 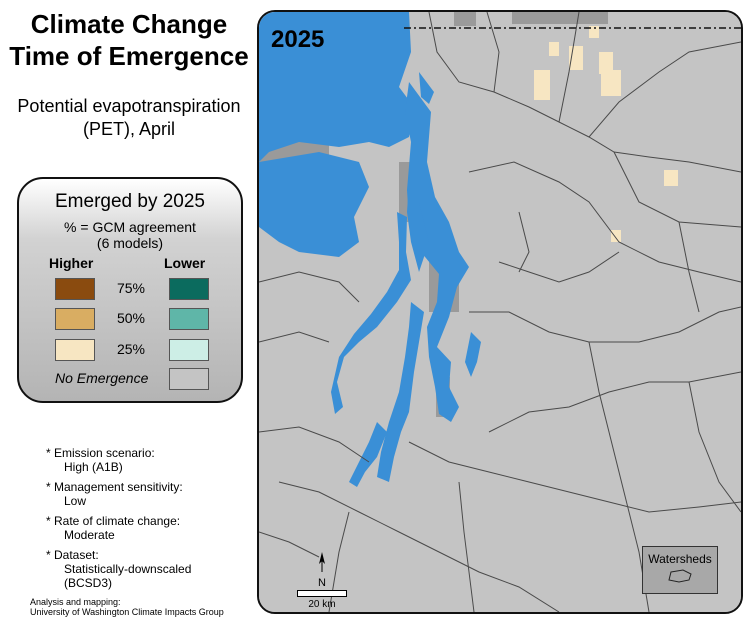 I want to click on note-rate-value: Moderate, so click(x=89, y=535).